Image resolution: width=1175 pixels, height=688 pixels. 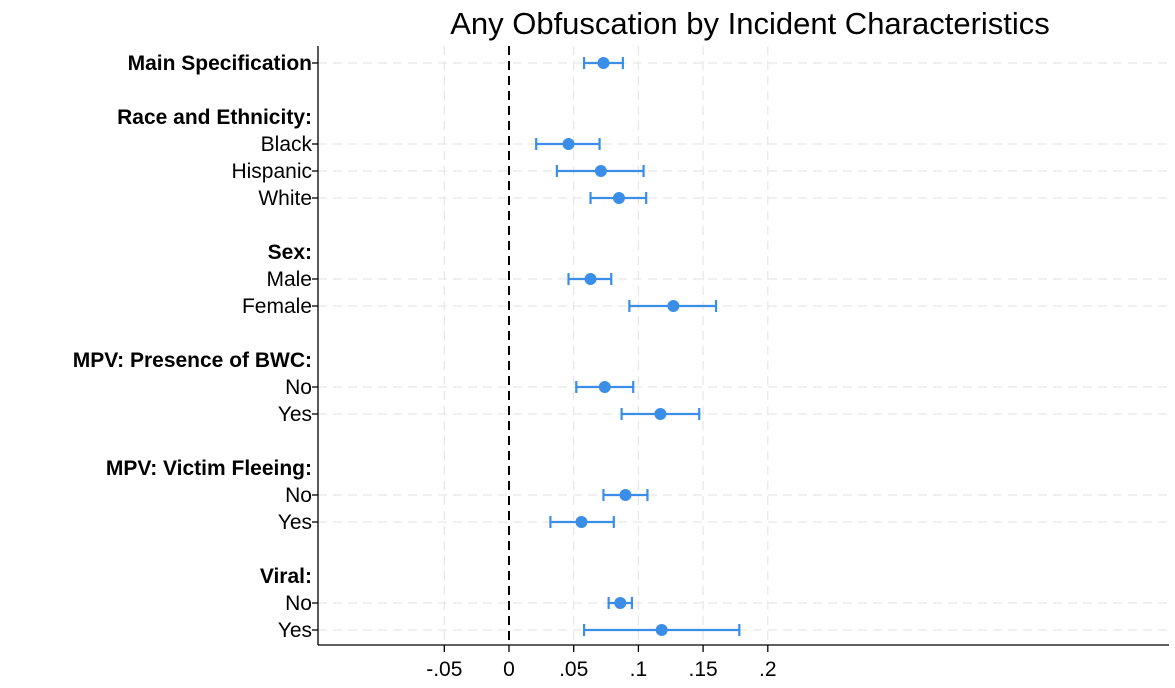 What do you see at coordinates (289, 279) in the screenshot?
I see `row-label: Male` at bounding box center [289, 279].